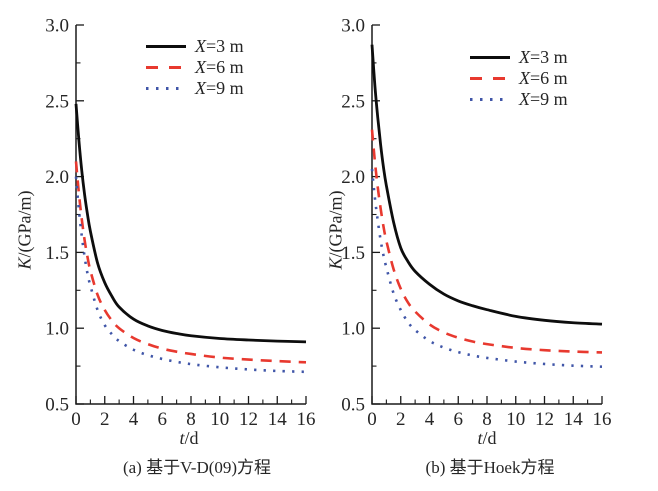 The height and width of the screenshot is (491, 658). Describe the element at coordinates (189, 438) in the screenshot. I see `x-axis-label-a: t/d` at that location.